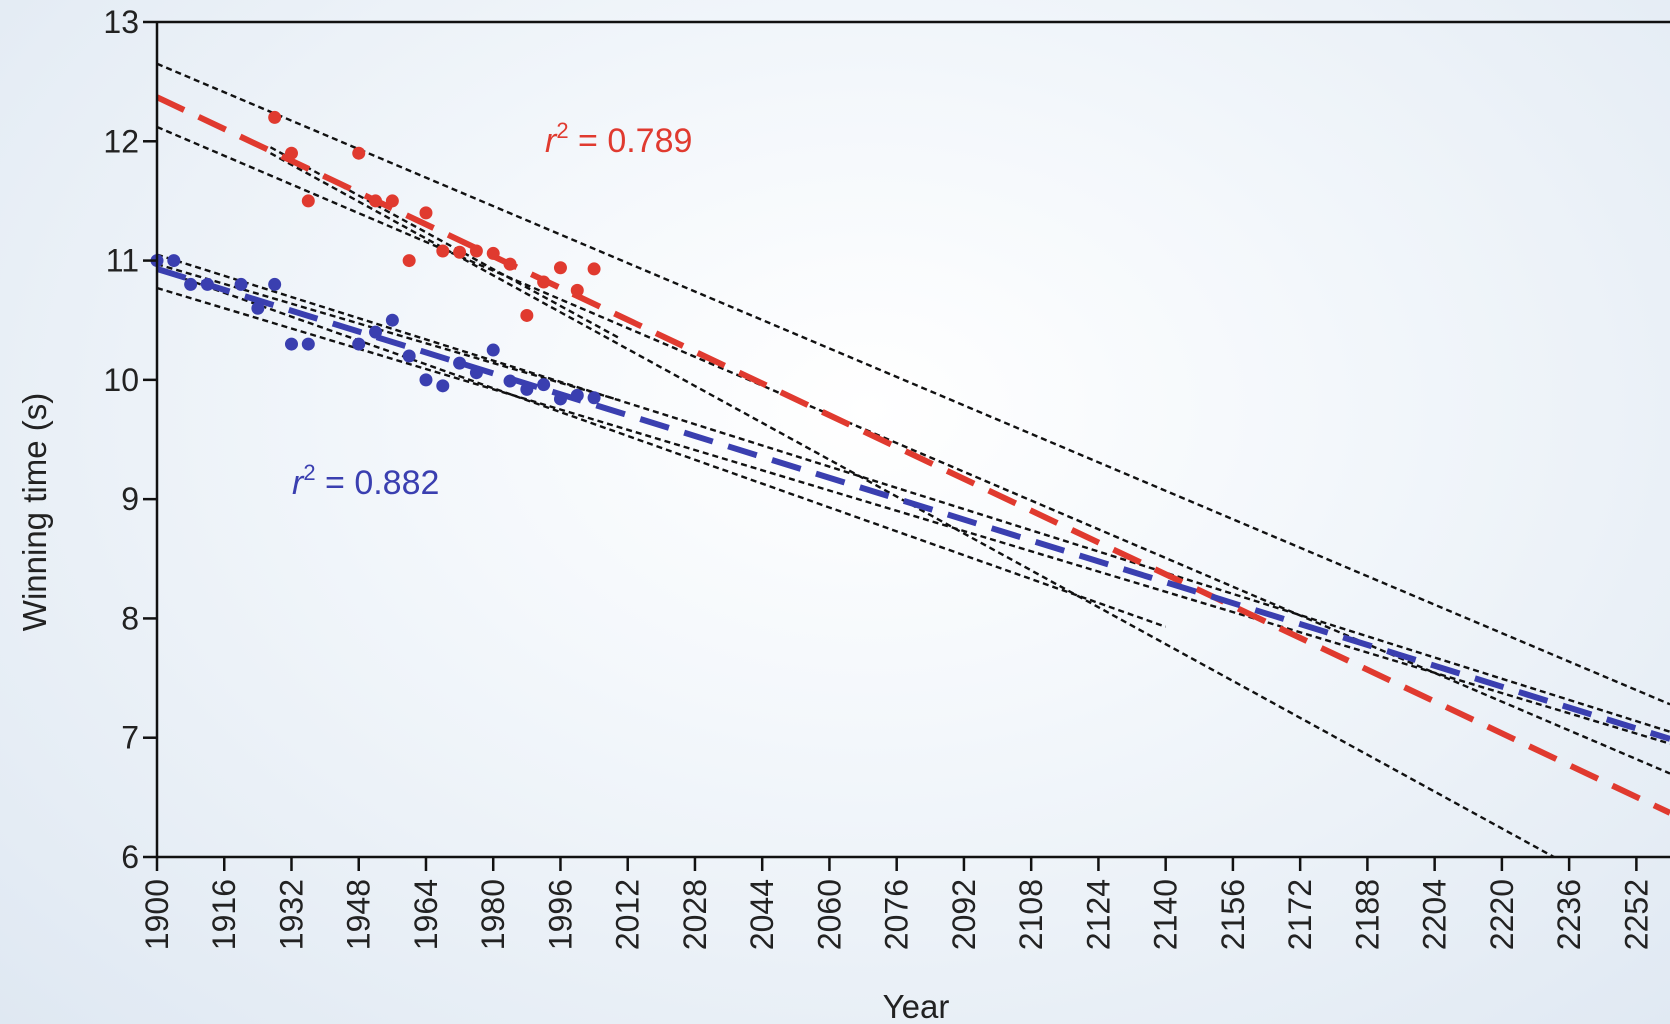 The image size is (1670, 1024). Describe the element at coordinates (130, 738) in the screenshot. I see `y-tick-label: 7` at that location.